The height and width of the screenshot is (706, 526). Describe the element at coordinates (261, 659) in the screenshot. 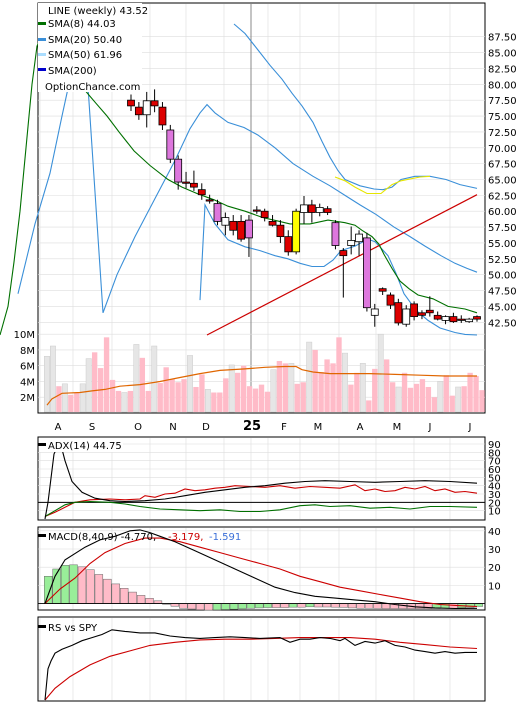

I see `rs-panel-frame` at that location.